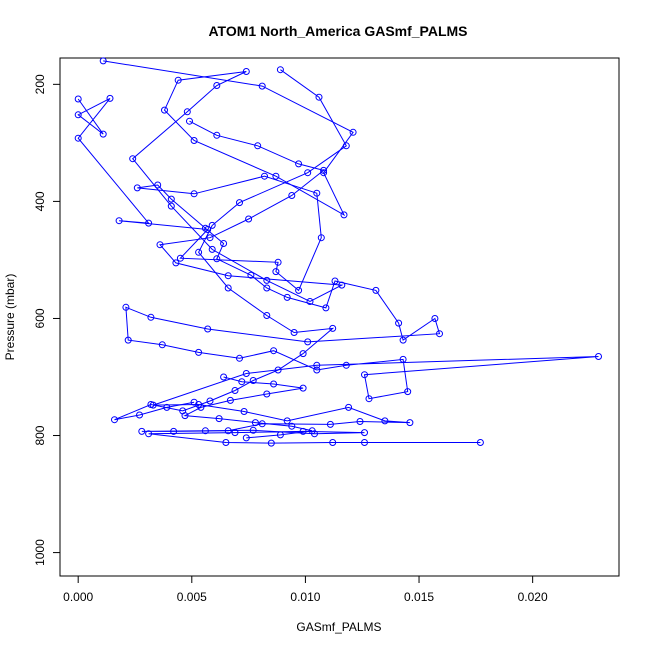  Describe the element at coordinates (533, 597) in the screenshot. I see `x-tick-label: 0.020` at that location.